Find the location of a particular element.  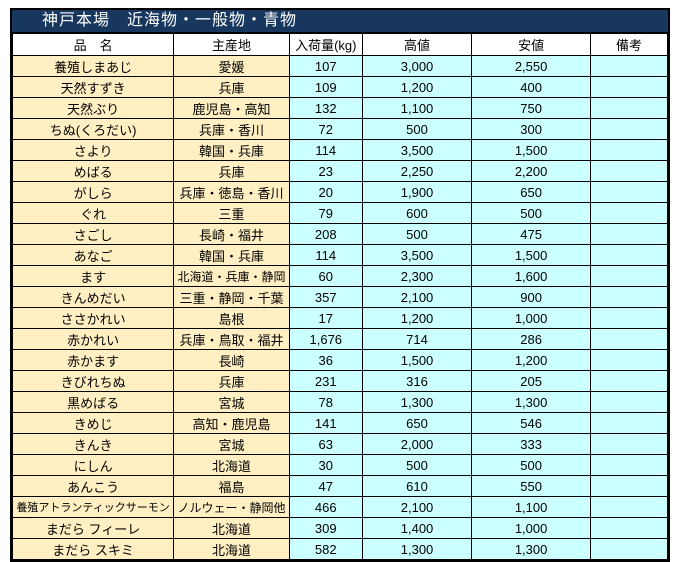

high-price-cell: 714 is located at coordinates (417, 339).